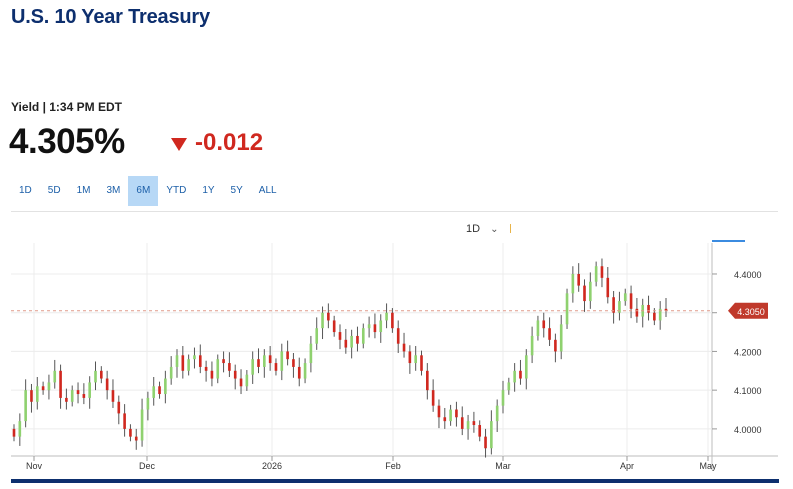 This screenshot has width=793, height=489. I want to click on toolbar-marker, so click(510, 228).